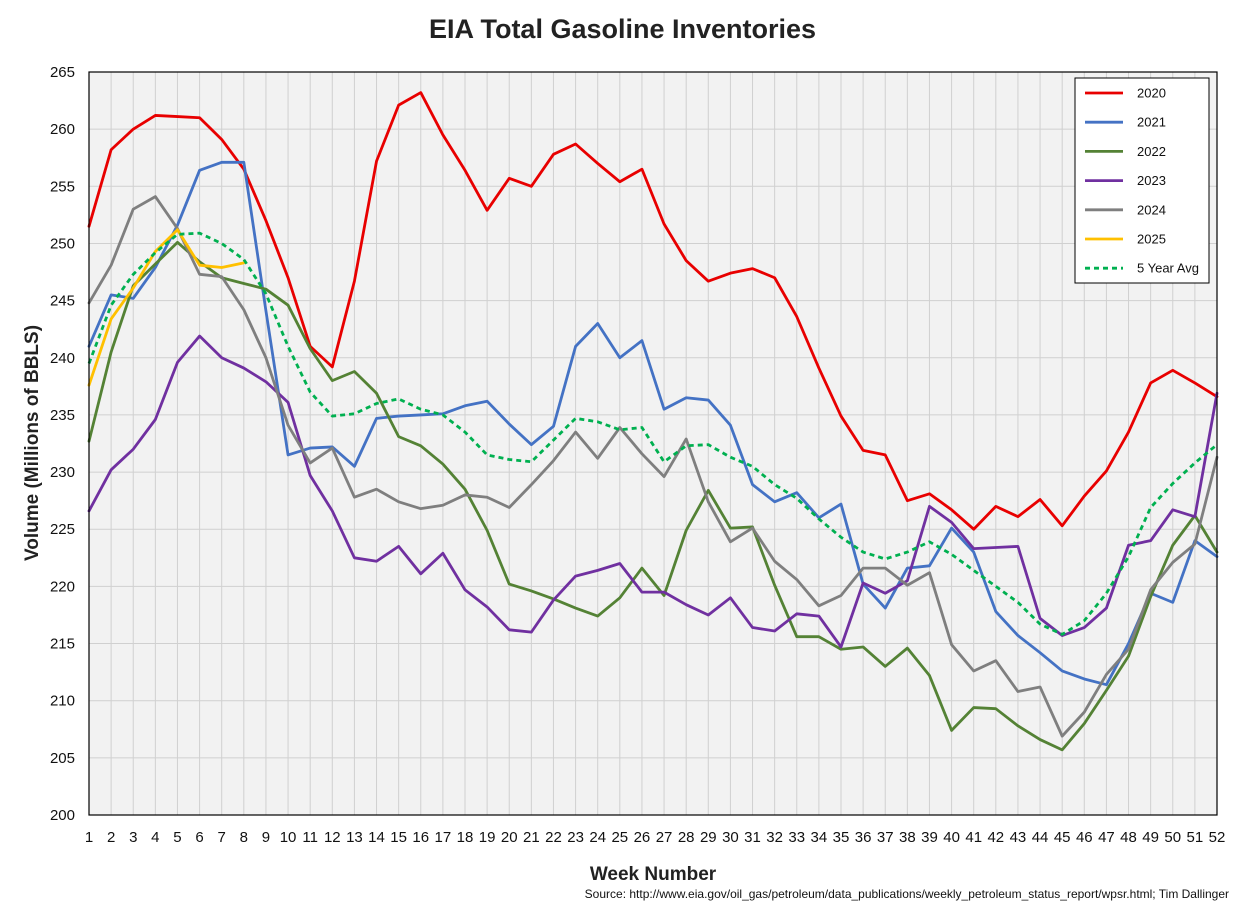  Describe the element at coordinates (222, 837) in the screenshot. I see `x-tick-label: 7` at that location.